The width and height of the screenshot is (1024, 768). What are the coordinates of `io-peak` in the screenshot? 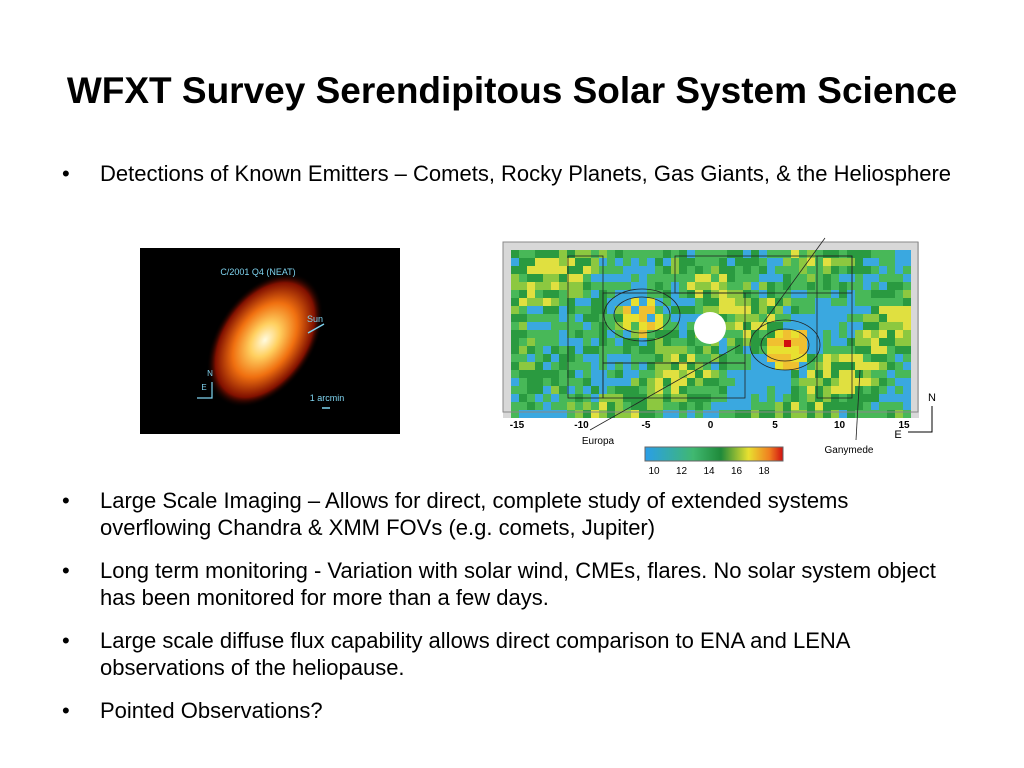 It's located at (787, 343).